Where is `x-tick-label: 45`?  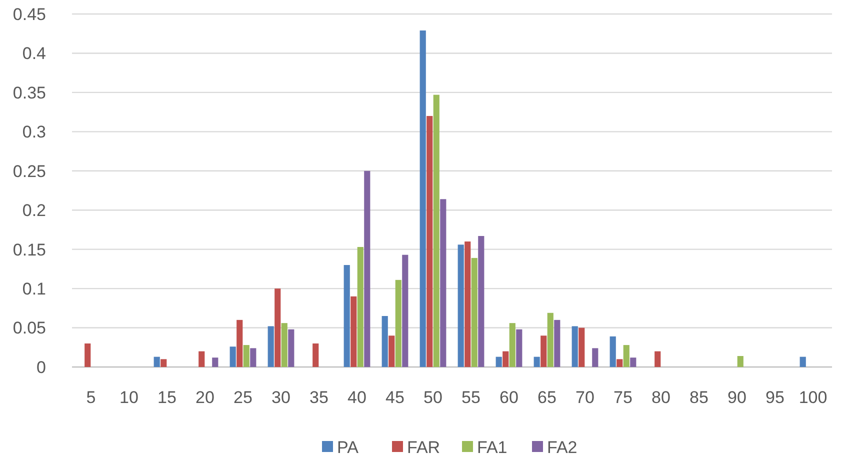 x-tick-label: 45 is located at coordinates (395, 397).